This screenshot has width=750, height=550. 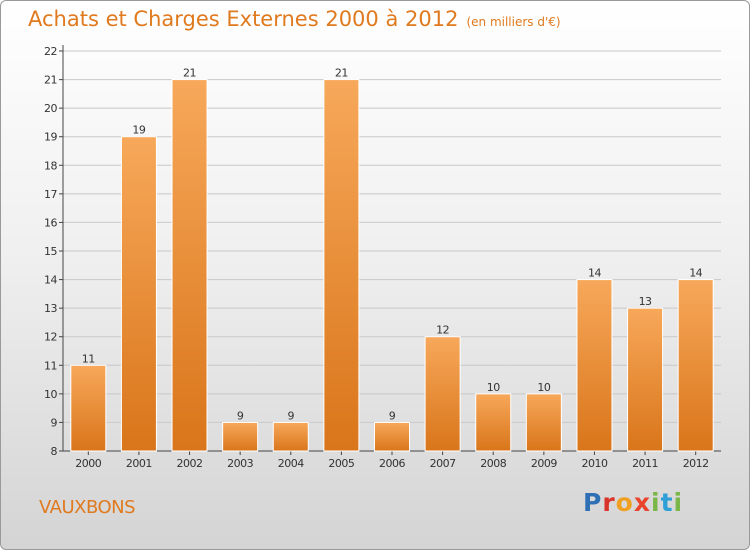 What do you see at coordinates (88, 358) in the screenshot?
I see `bar-value-label: 11` at bounding box center [88, 358].